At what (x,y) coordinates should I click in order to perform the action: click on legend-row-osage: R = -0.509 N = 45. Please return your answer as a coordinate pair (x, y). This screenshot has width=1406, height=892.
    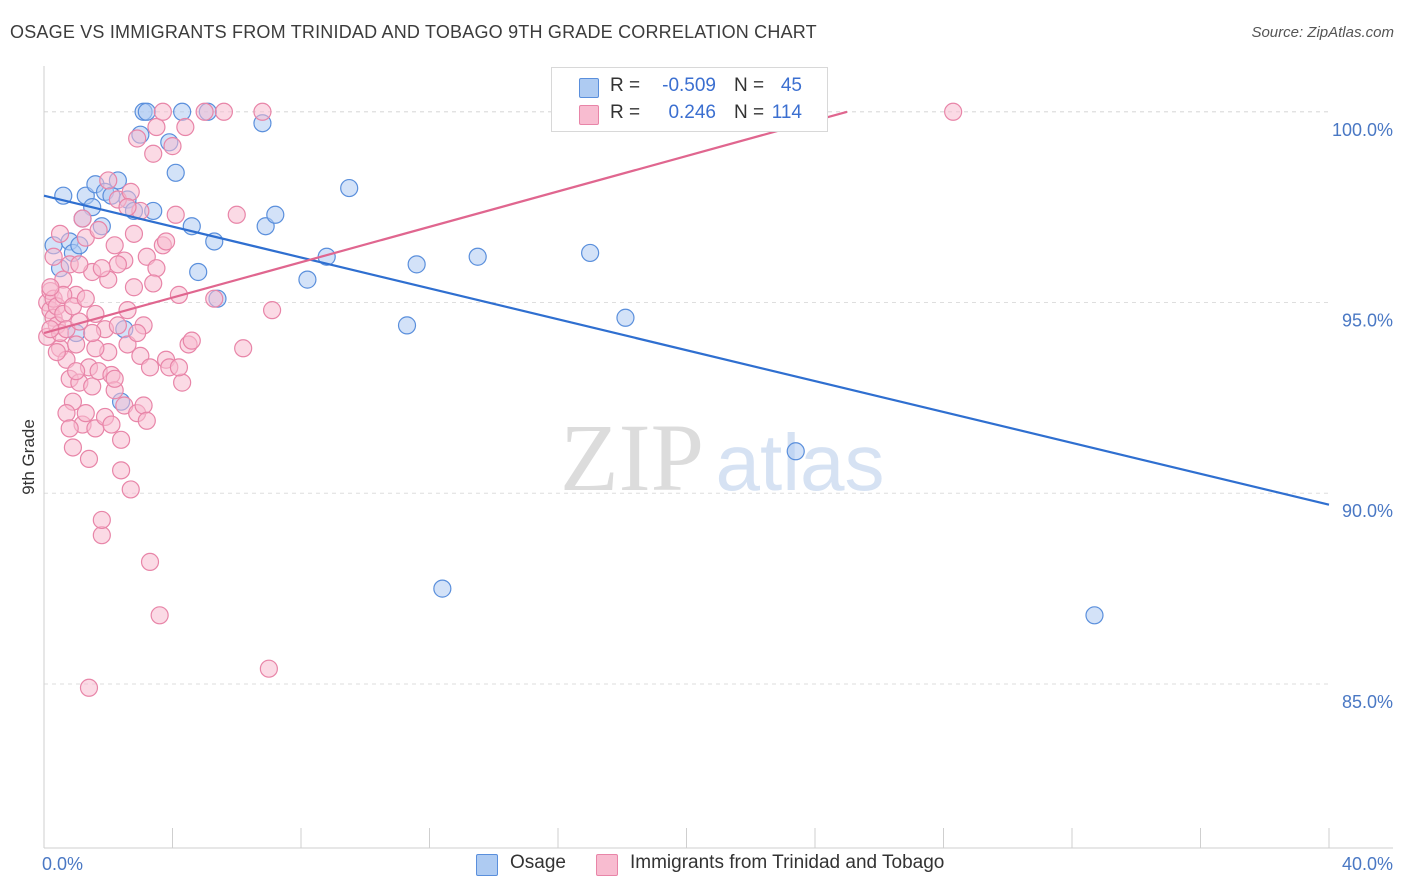
    Looking at the image, I should click on (689, 87).